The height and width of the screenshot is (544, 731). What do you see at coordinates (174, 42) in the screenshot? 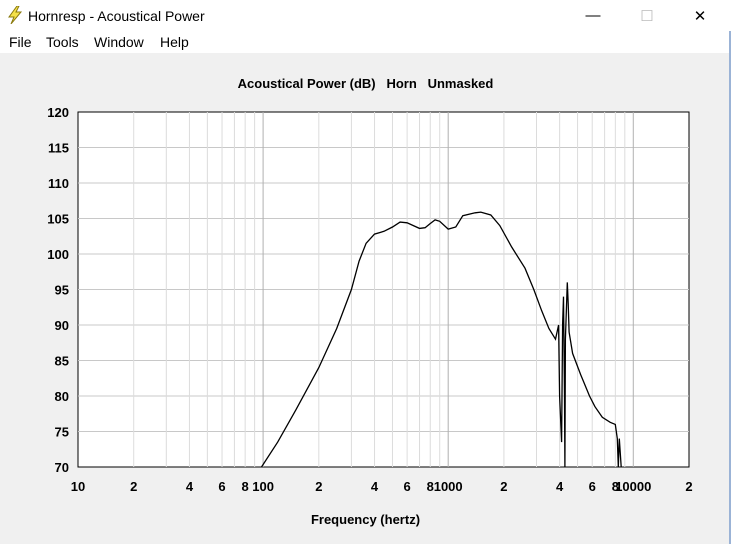
I see `menu-help: Help` at bounding box center [174, 42].